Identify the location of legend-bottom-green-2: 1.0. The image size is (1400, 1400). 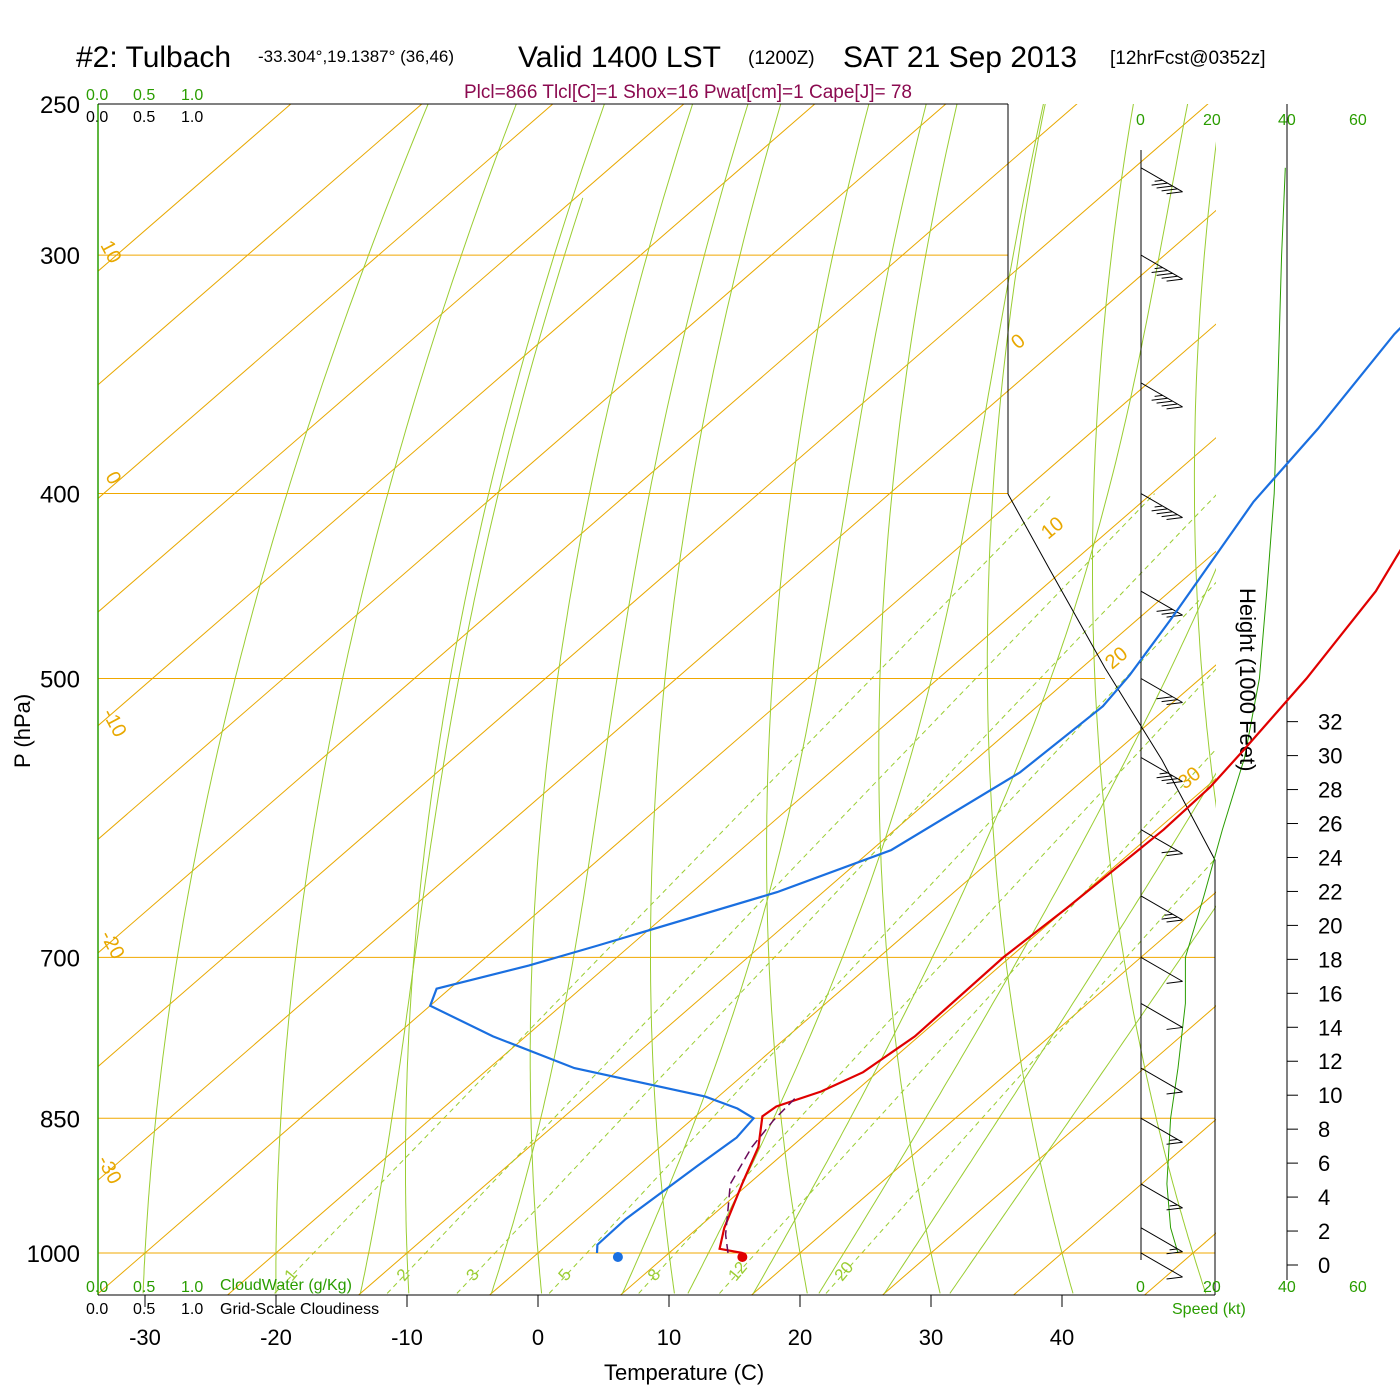
(192, 1287).